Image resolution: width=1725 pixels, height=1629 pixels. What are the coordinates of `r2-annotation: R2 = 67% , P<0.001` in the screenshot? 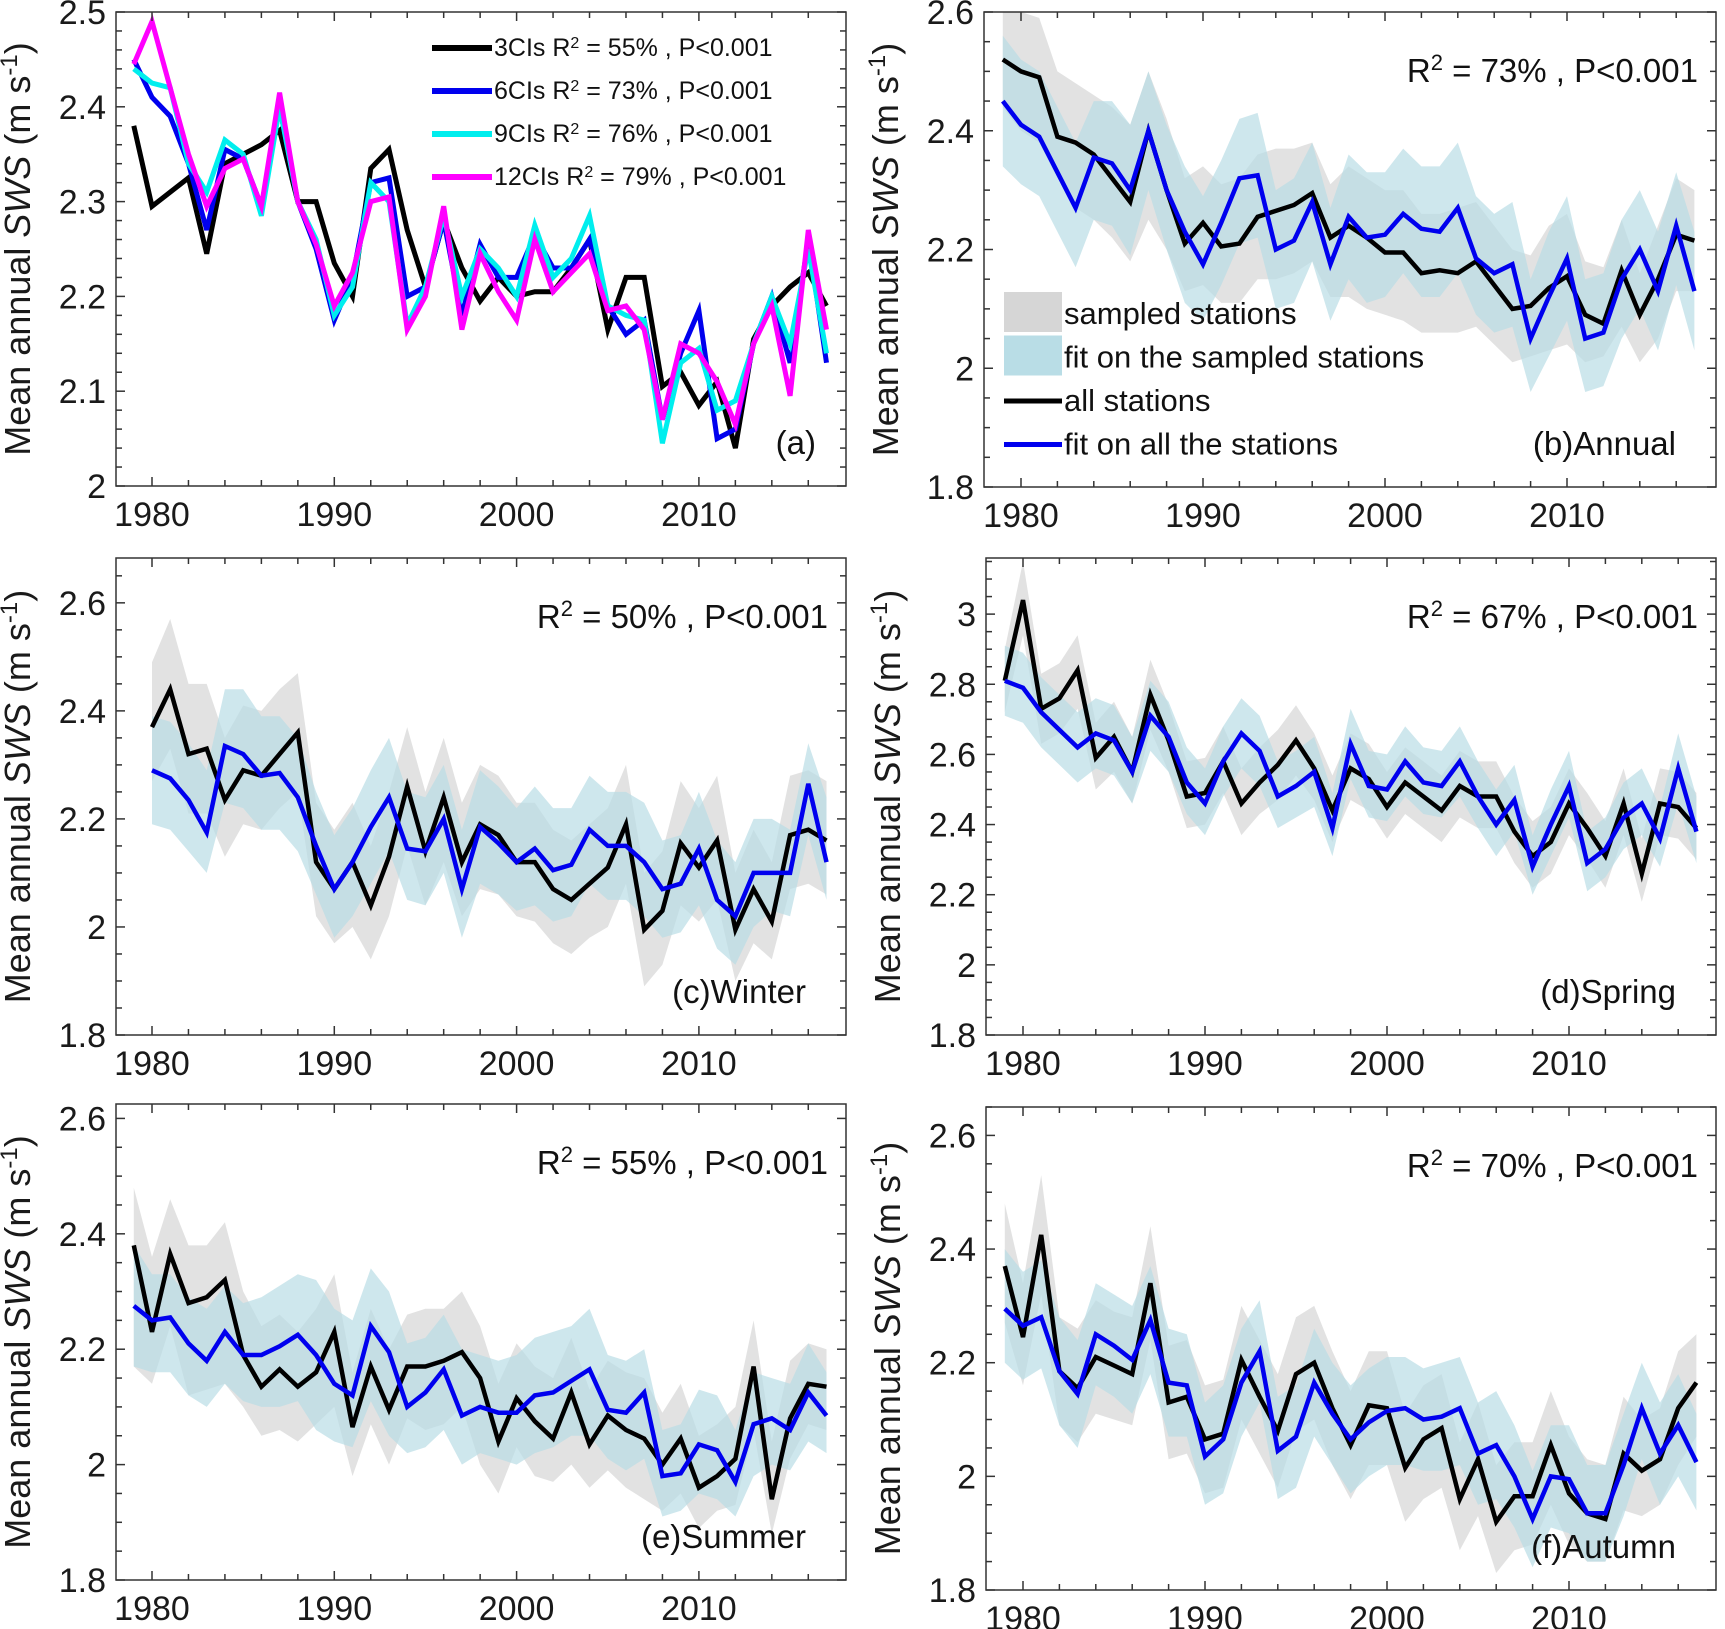 It's located at (1552, 616).